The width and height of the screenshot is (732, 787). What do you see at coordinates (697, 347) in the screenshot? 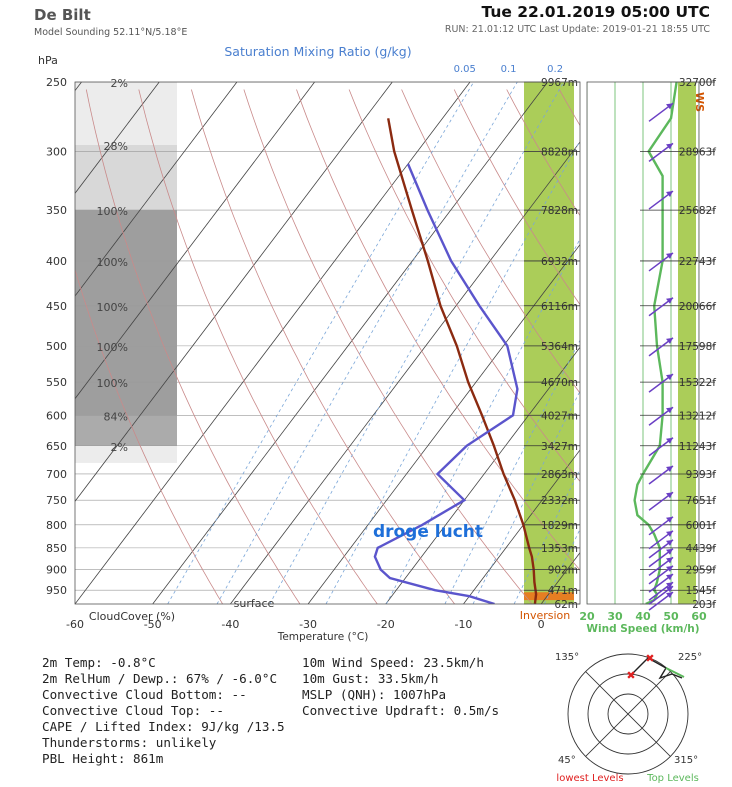
I see `height-ft-label: 17598f` at bounding box center [697, 347].